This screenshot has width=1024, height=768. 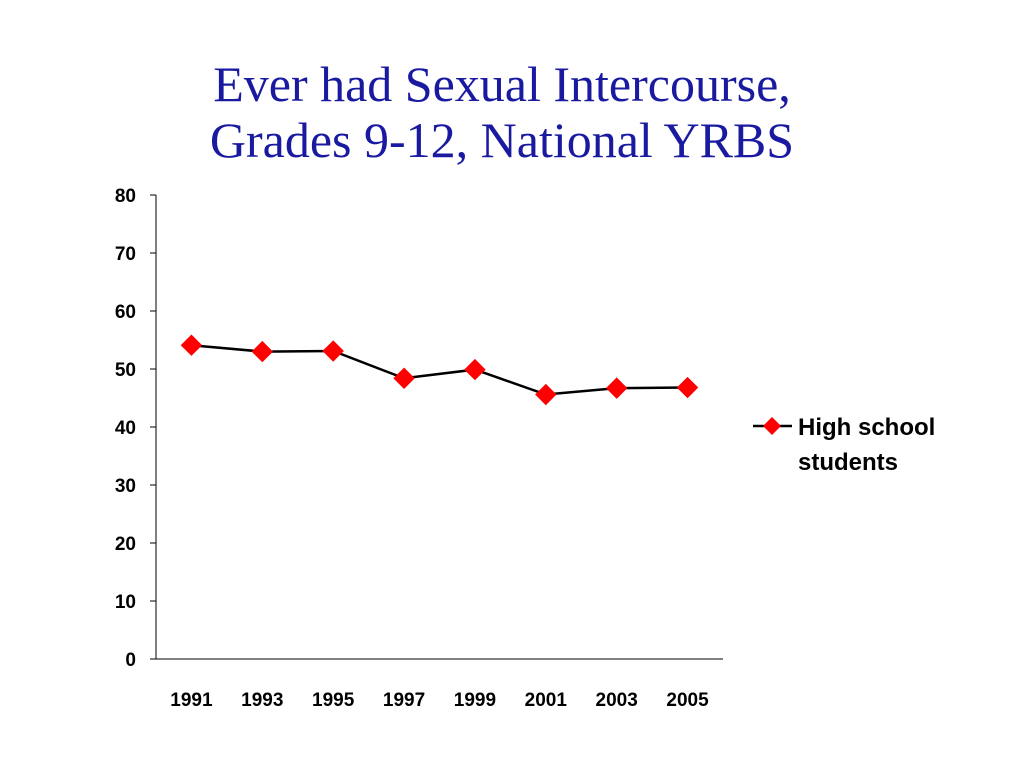 I want to click on x-tick-label: 1997, so click(x=404, y=700).